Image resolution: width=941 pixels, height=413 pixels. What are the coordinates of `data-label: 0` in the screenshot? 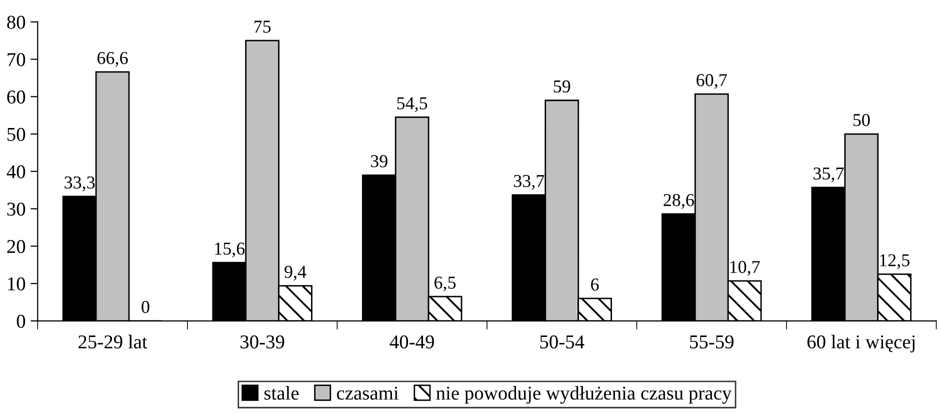 It's located at (146, 307).